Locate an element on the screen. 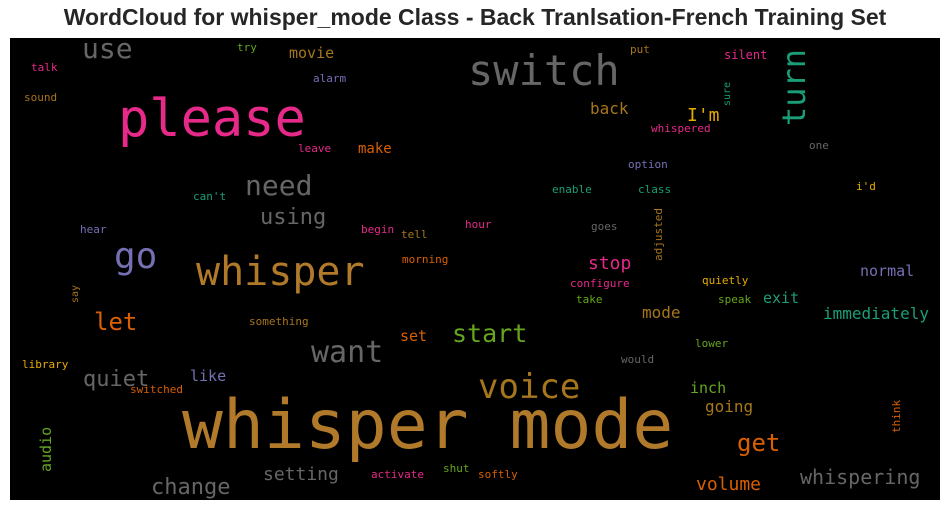  word-using: using is located at coordinates (293, 217).